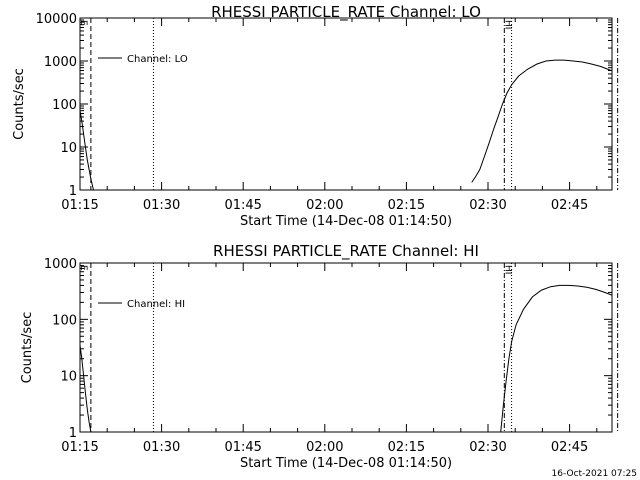  Describe the element at coordinates (157, 59) in the screenshot. I see `legend-entry: Channel: LO` at that location.